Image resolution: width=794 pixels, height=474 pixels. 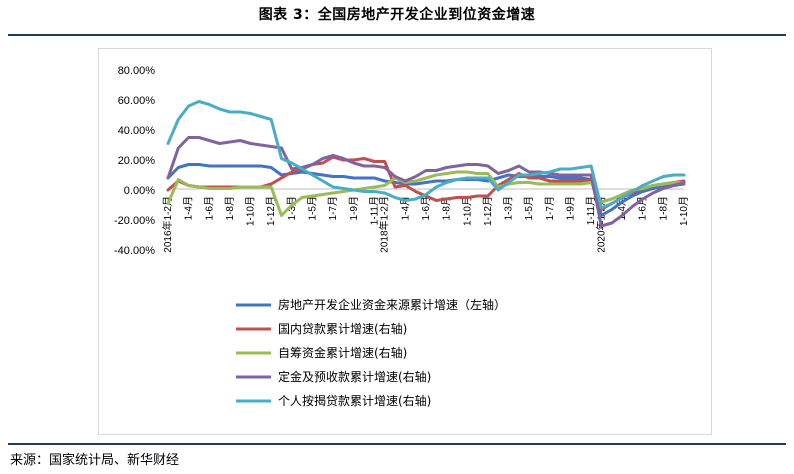 I want to click on y-tick-label: 80.00%, so click(x=137, y=71).